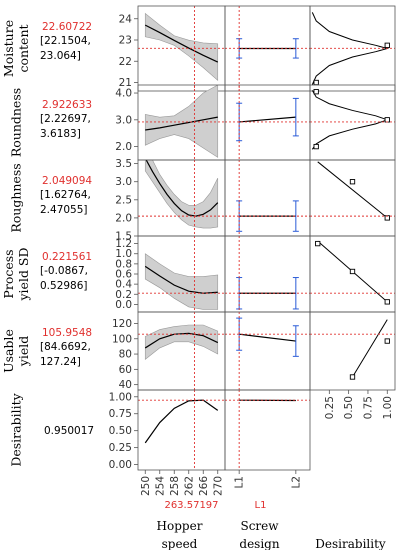  Describe the element at coordinates (8, 273) in the screenshot. I see `response-name-line: Process` at that location.